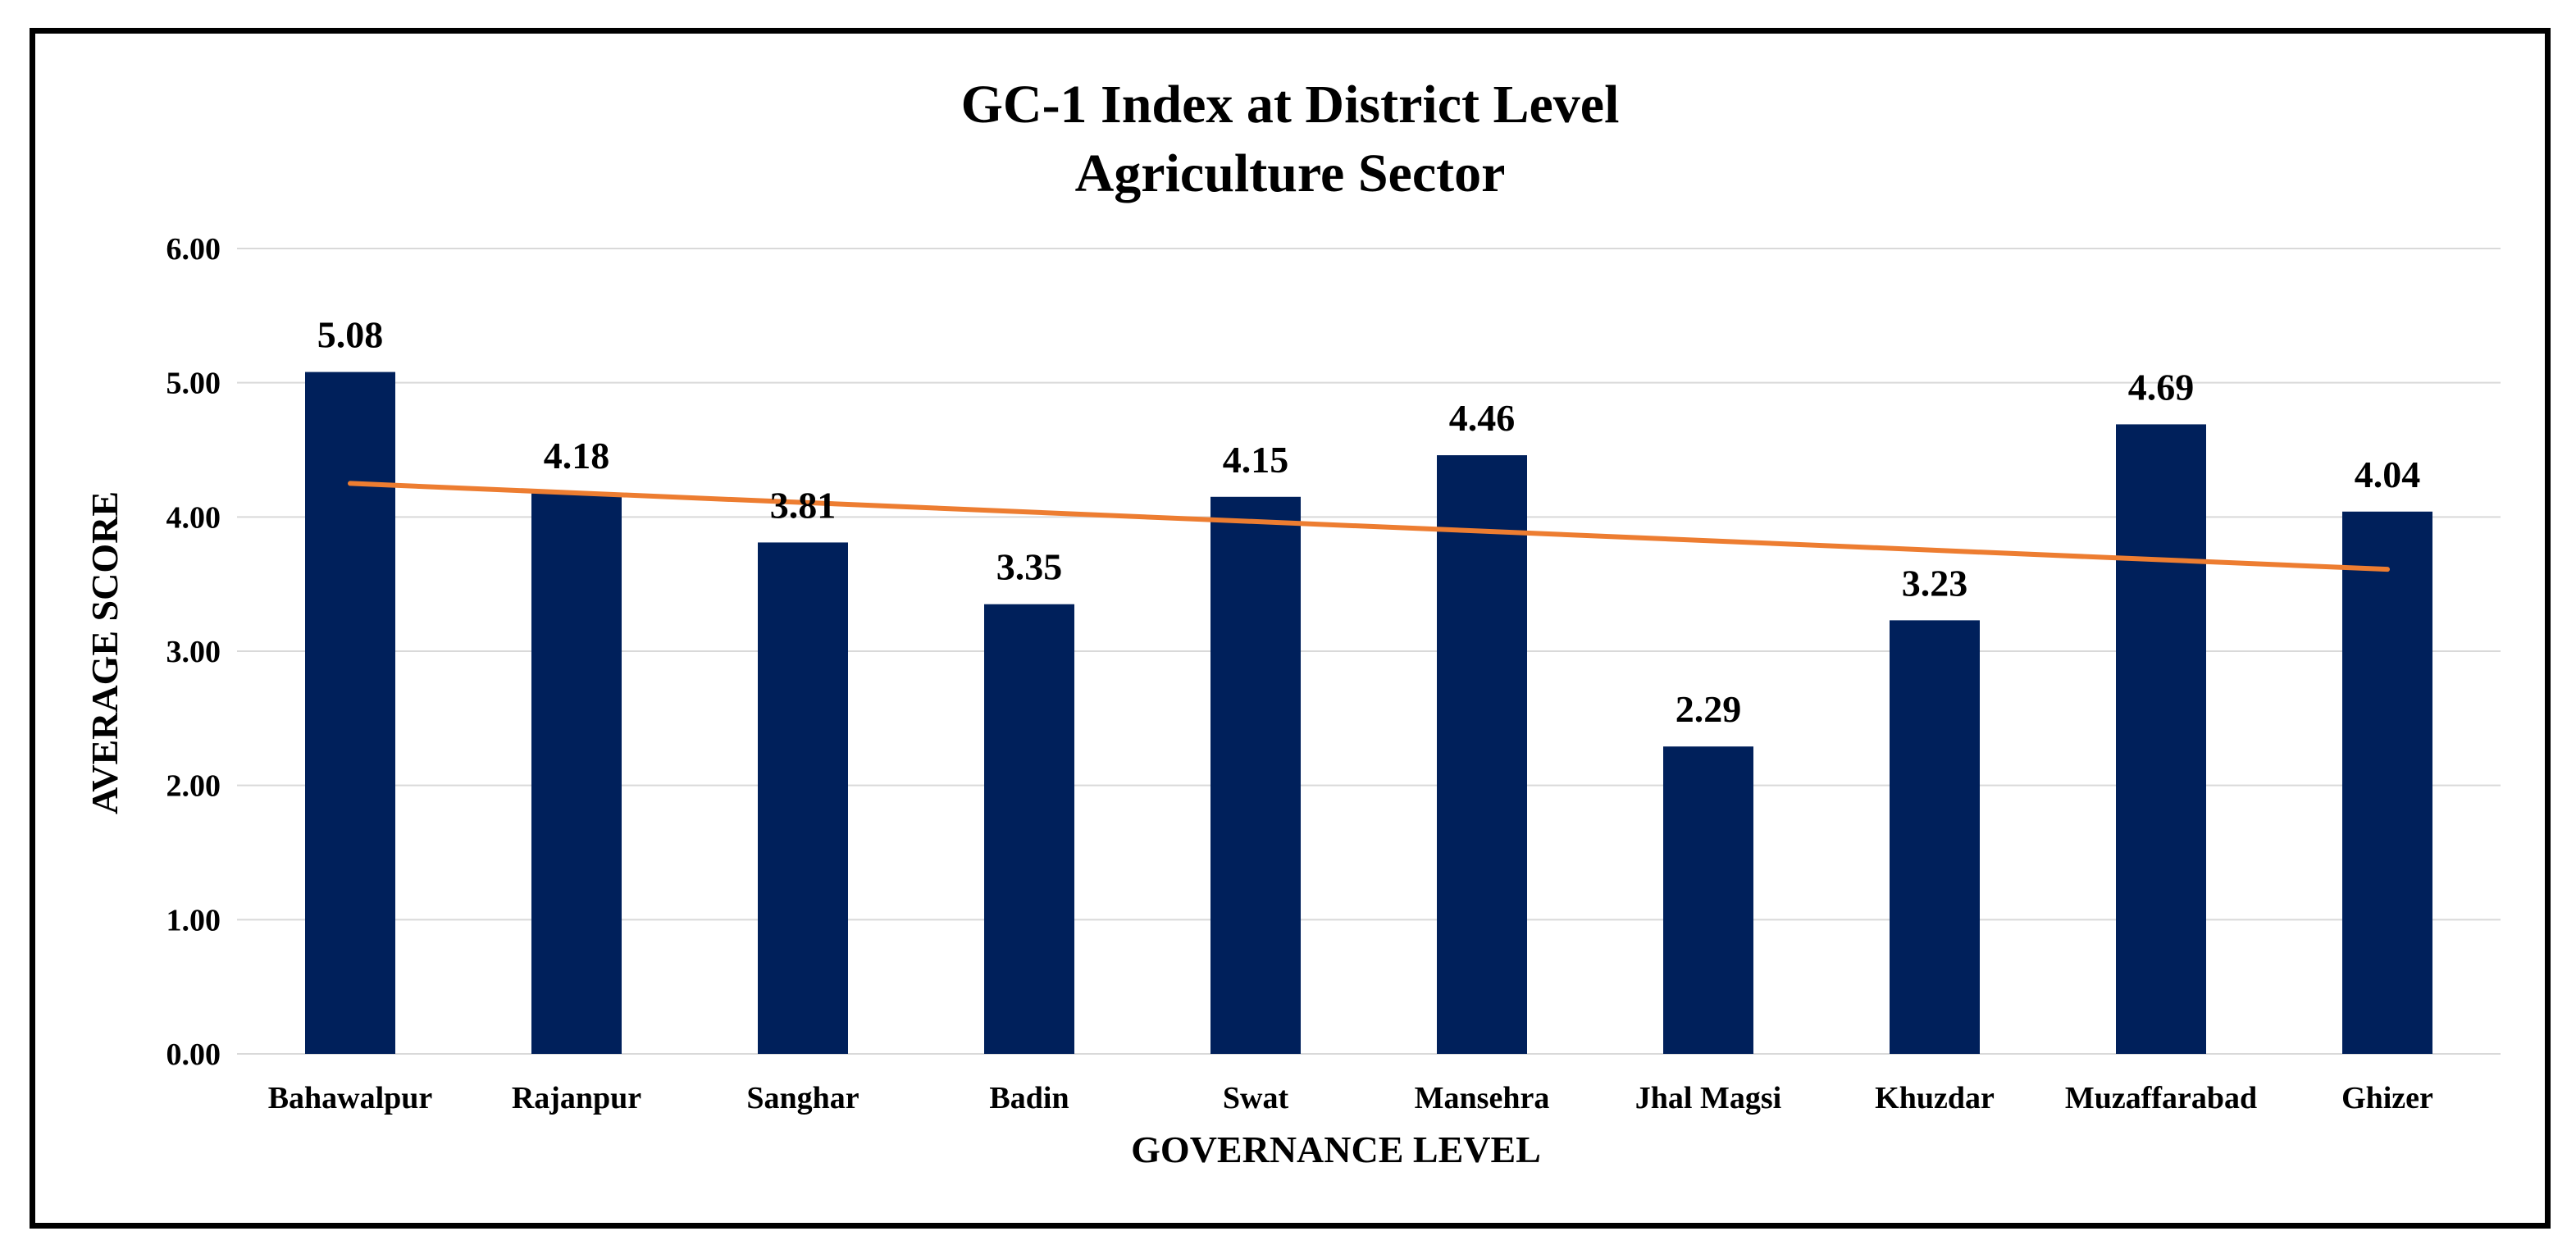 The image size is (2576, 1254). What do you see at coordinates (1482, 418) in the screenshot?
I see `data-label-5: 4.46` at bounding box center [1482, 418].